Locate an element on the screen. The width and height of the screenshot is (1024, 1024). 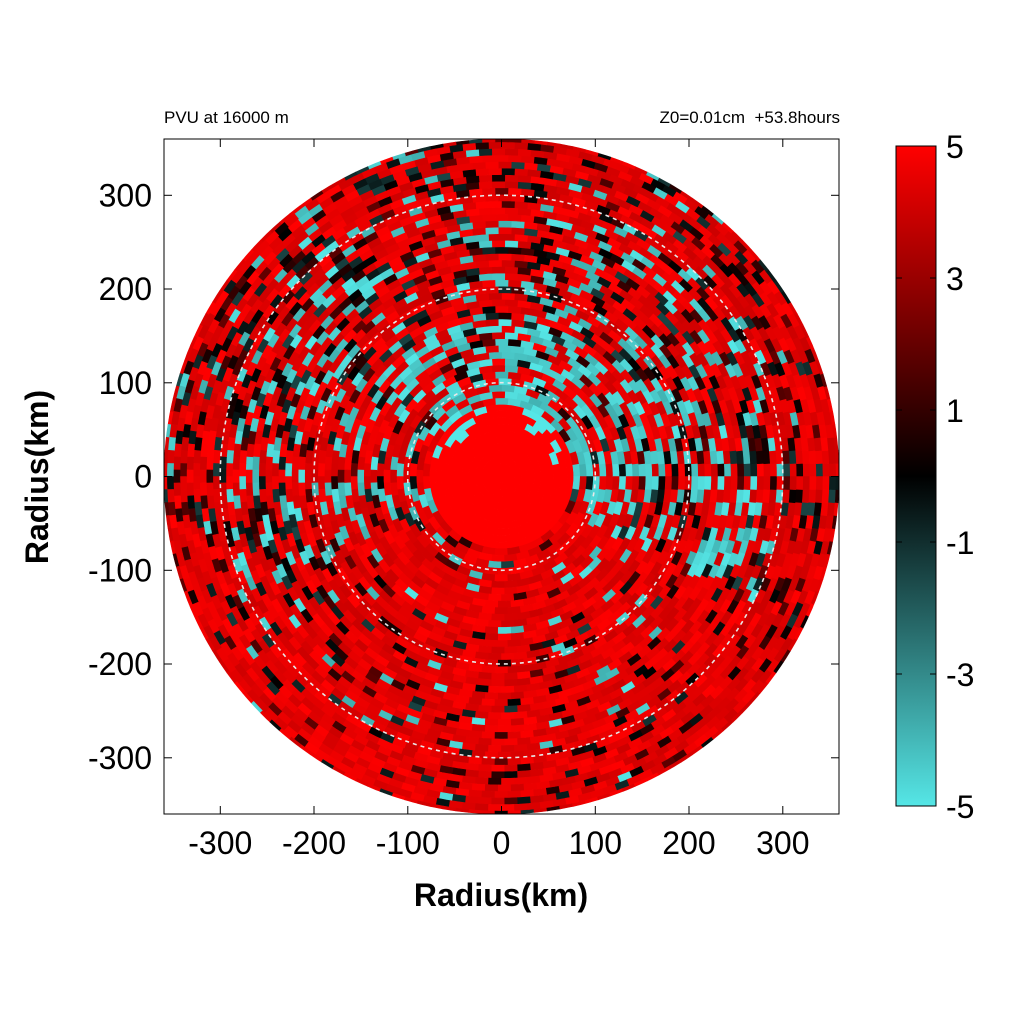
y-axis-label: Radius(km) is located at coordinates (37, 477).